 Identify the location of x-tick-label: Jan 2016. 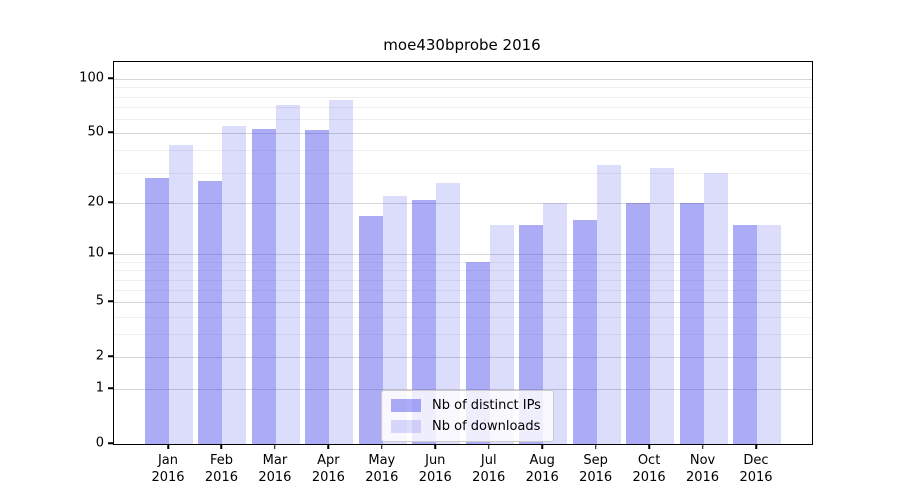
(167, 469).